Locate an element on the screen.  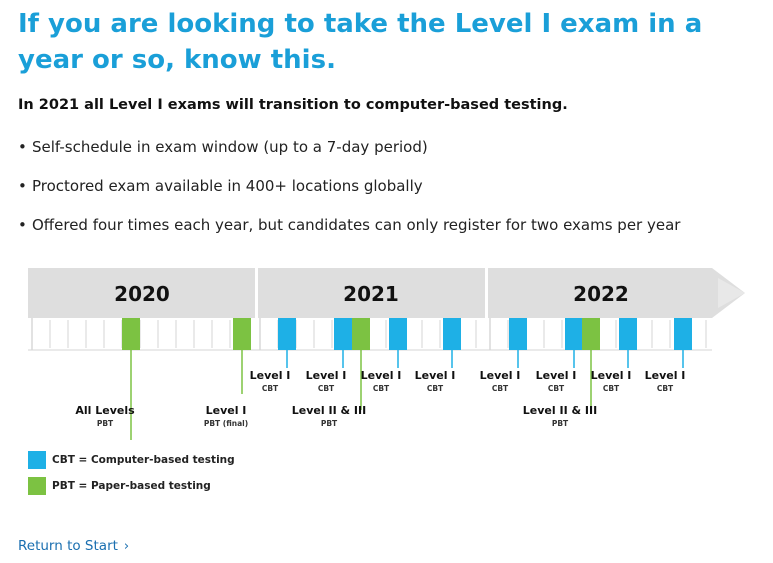
legend-item-cbt: CBT = Computer-based testing is located at coordinates (131, 460).